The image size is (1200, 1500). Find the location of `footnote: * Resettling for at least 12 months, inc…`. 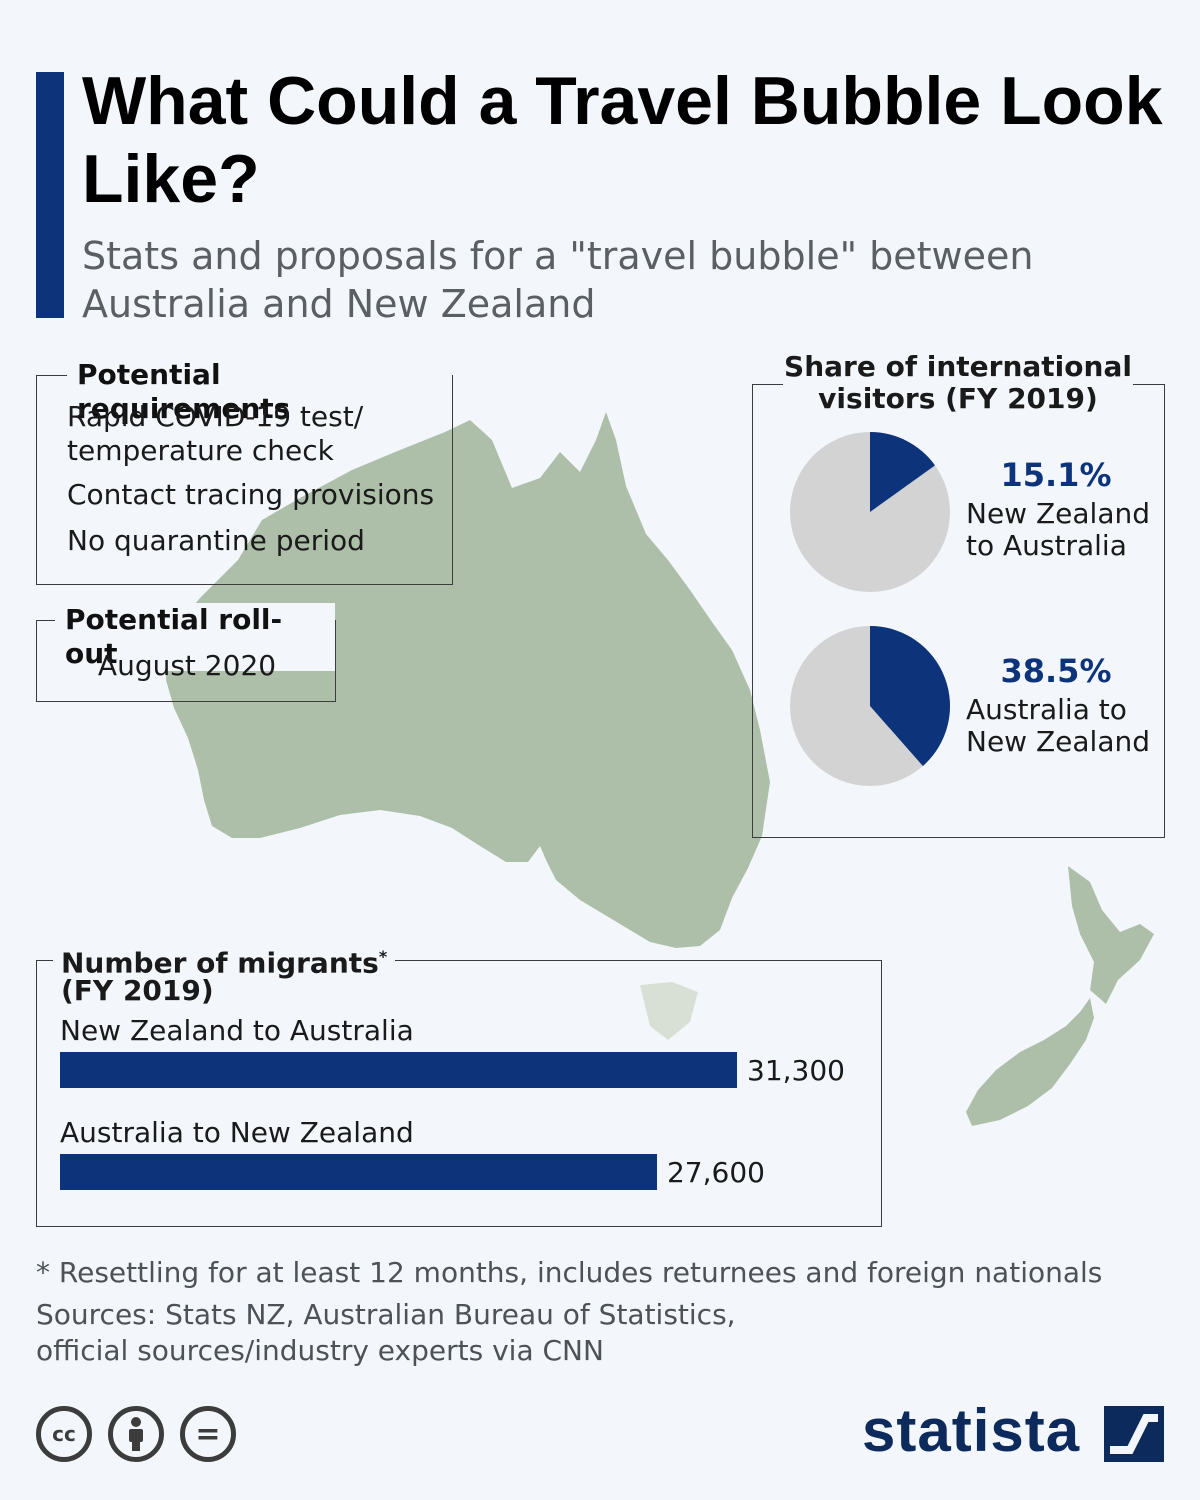

footnote: * Resettling for at least 12 months, inc… is located at coordinates (569, 1272).